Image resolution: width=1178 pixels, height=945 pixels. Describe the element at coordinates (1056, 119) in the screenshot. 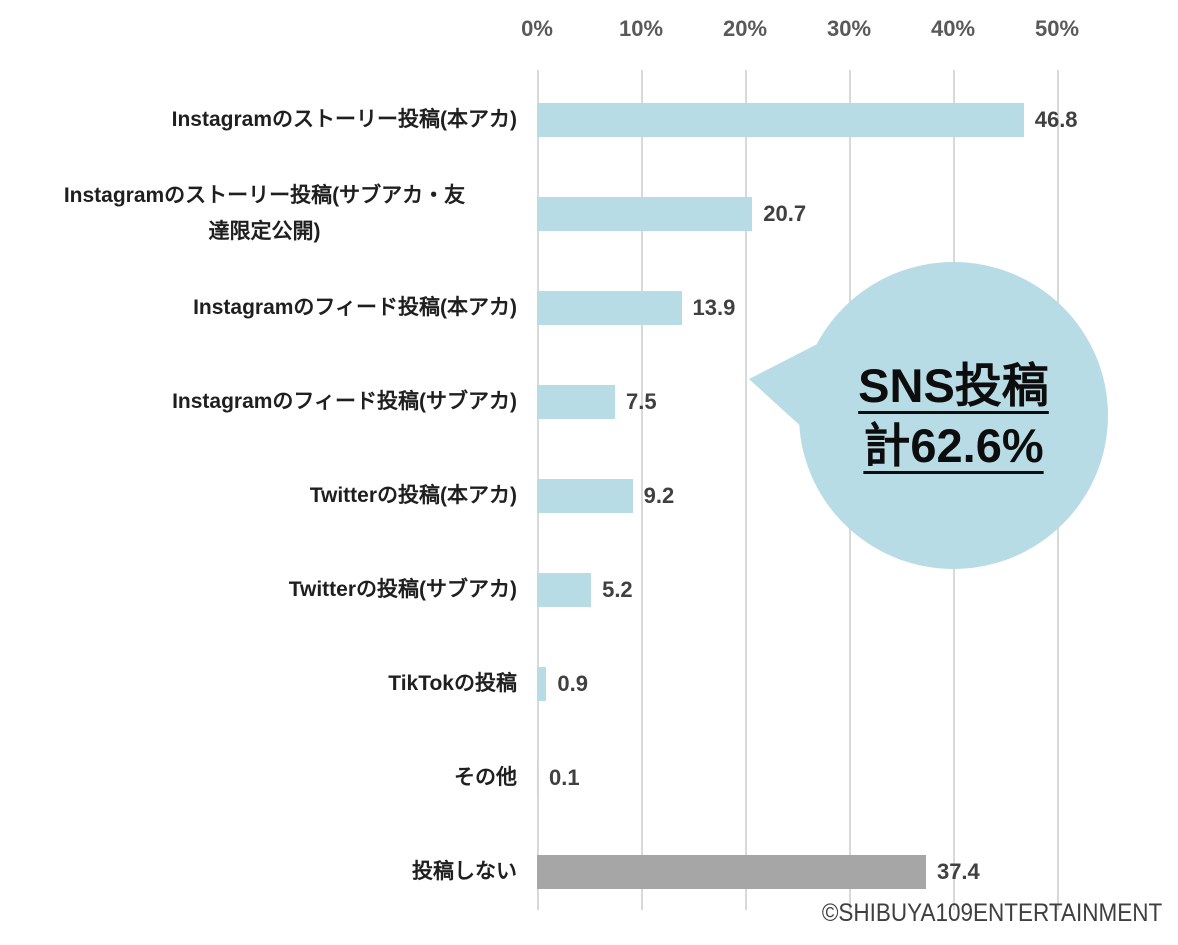

I see `value-label: 46.8` at that location.